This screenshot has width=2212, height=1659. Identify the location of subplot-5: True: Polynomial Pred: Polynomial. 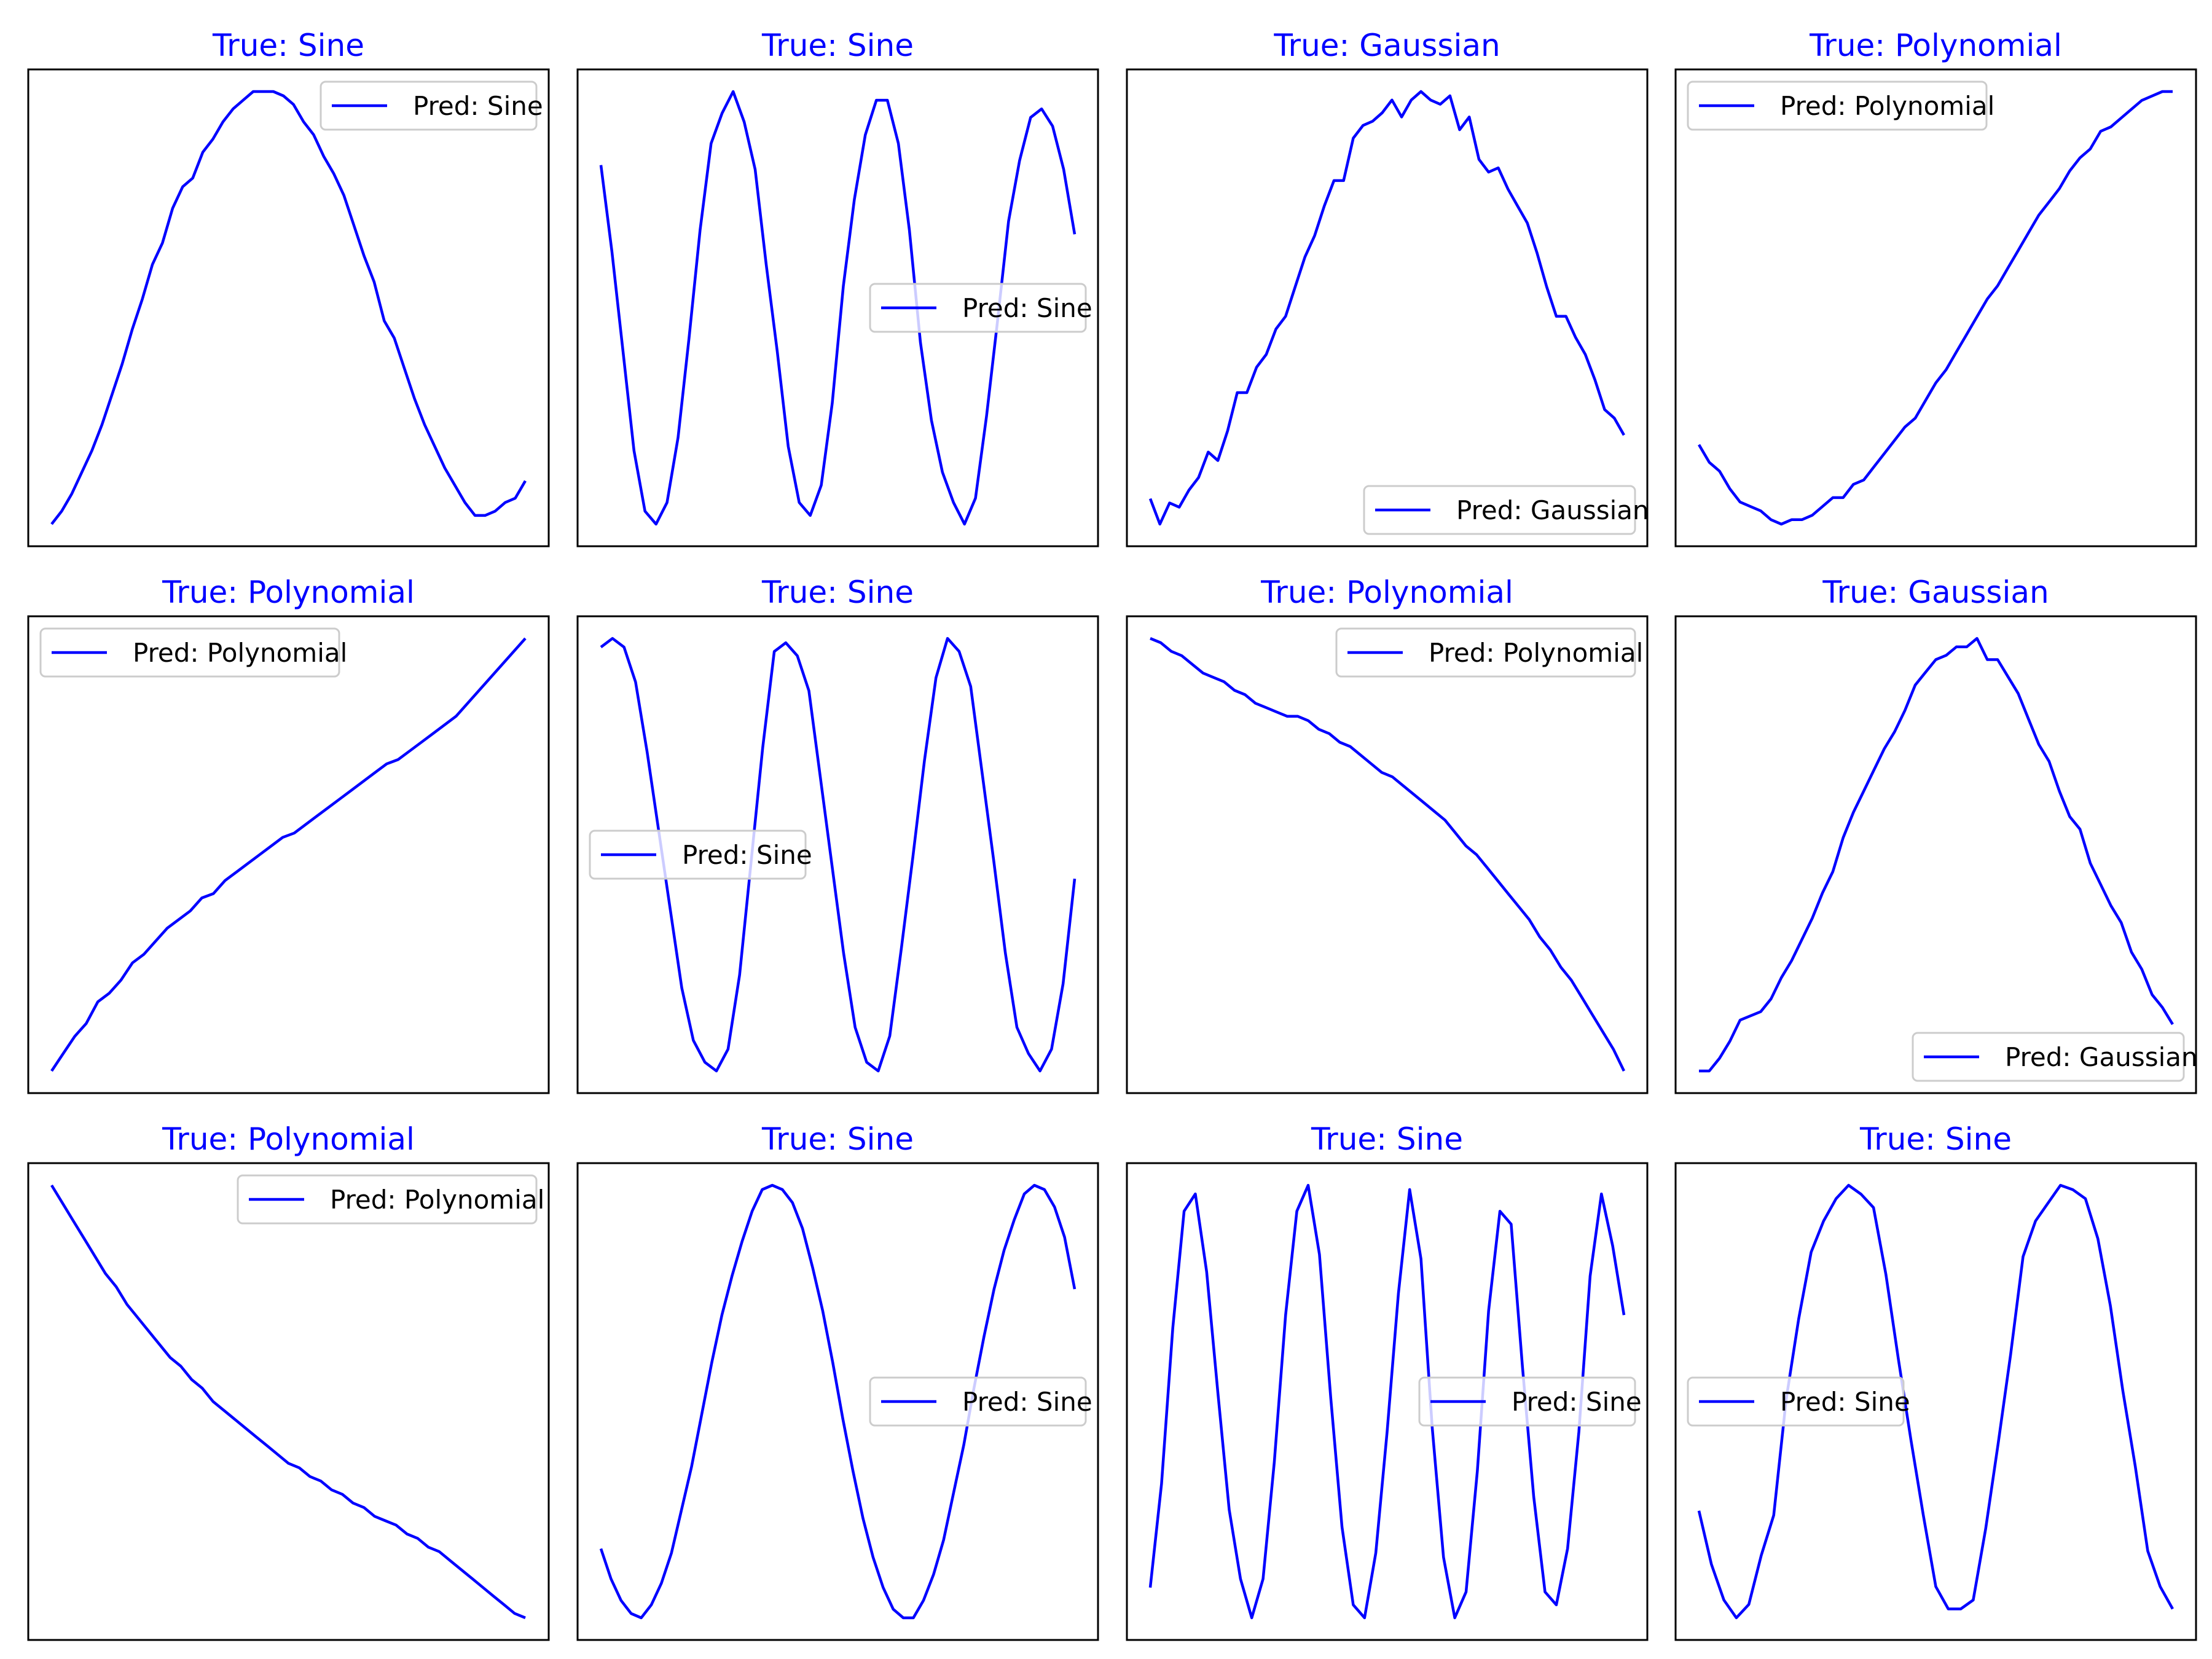
(288, 834).